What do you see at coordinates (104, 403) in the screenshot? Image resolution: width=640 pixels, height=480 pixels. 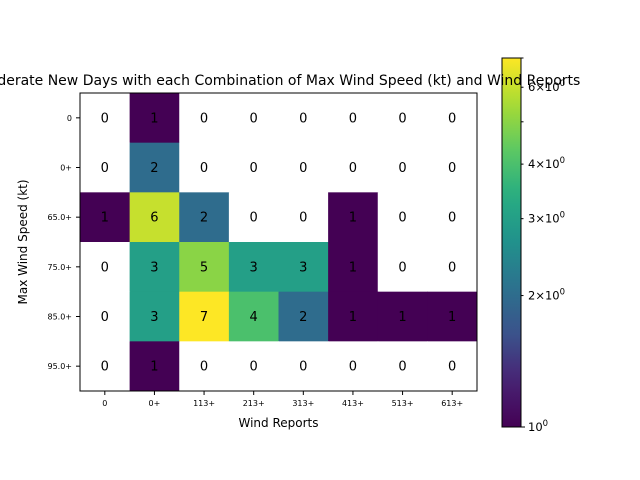 I see `x-tick-label: 0` at bounding box center [104, 403].